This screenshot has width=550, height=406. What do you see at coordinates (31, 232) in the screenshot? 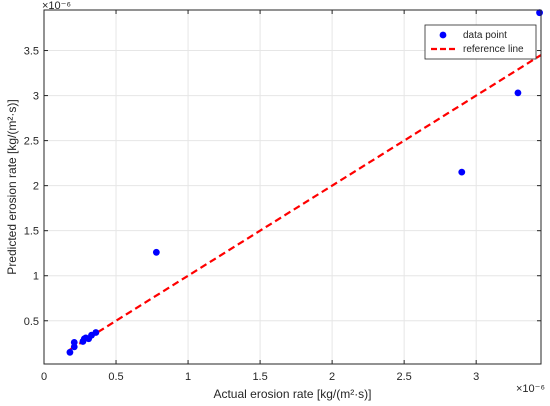
I see `y-tick-label: 1.5` at bounding box center [31, 232].